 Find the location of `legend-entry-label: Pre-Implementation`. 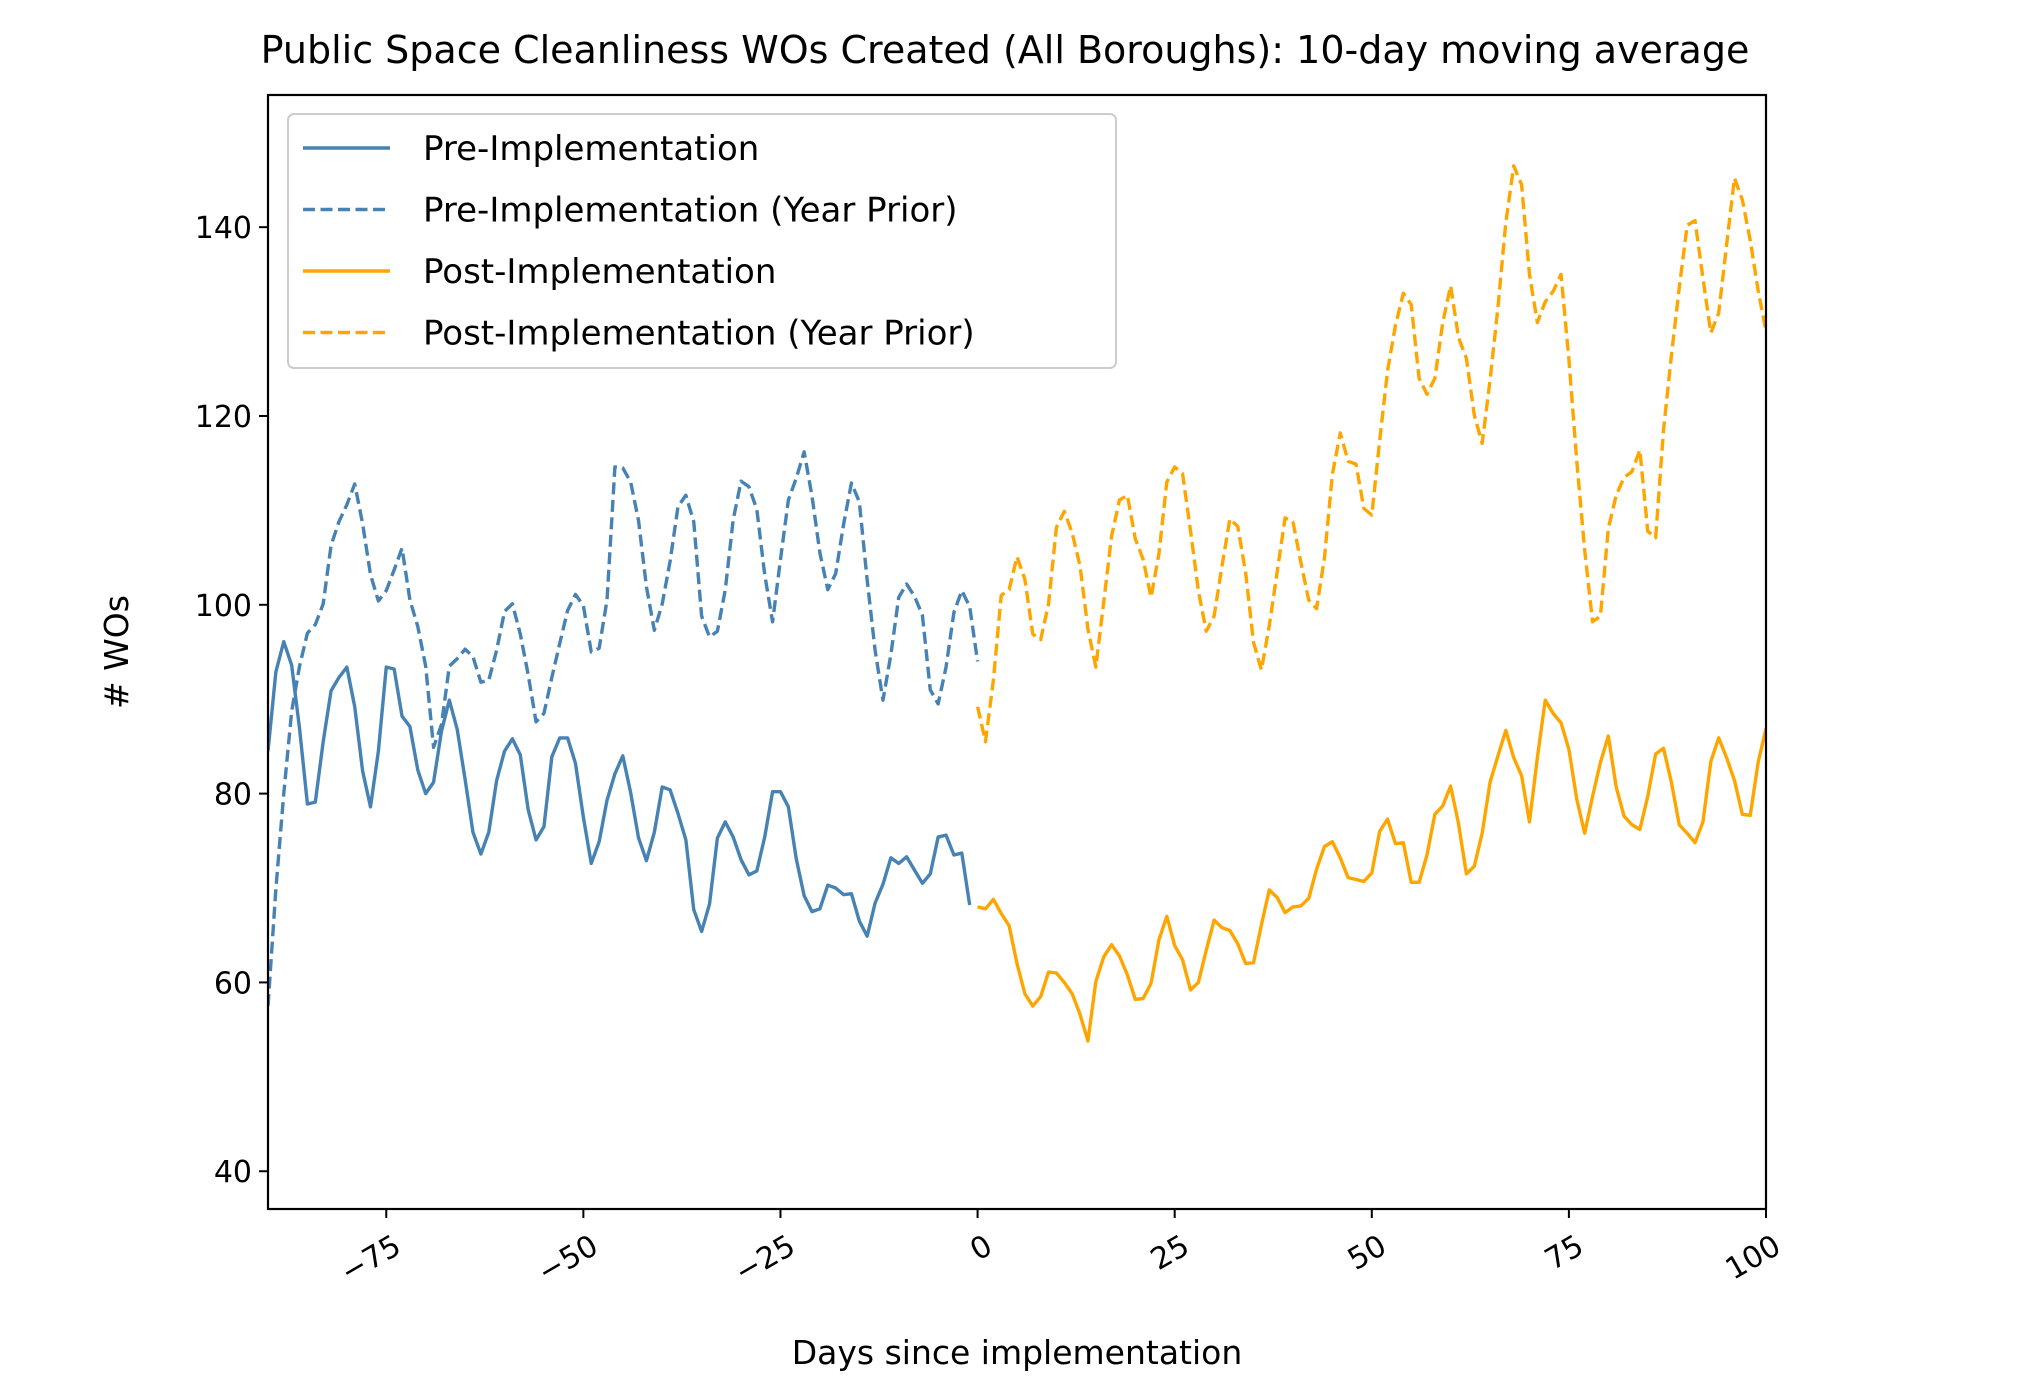

legend-entry-label: Pre-Implementation is located at coordinates (591, 149).